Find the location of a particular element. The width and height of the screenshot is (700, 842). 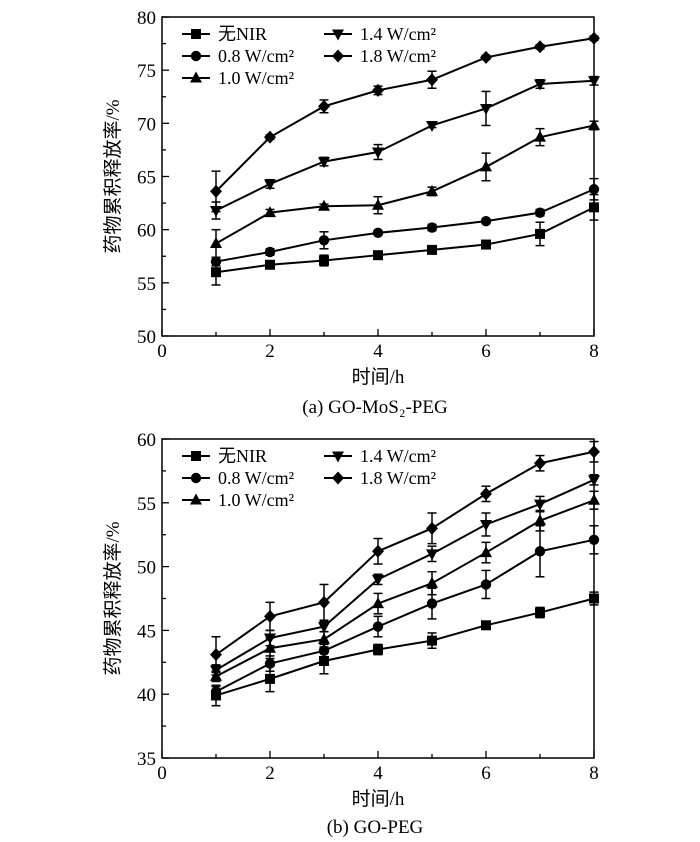

legend-label: 1.8 W/cm² is located at coordinates (398, 56).